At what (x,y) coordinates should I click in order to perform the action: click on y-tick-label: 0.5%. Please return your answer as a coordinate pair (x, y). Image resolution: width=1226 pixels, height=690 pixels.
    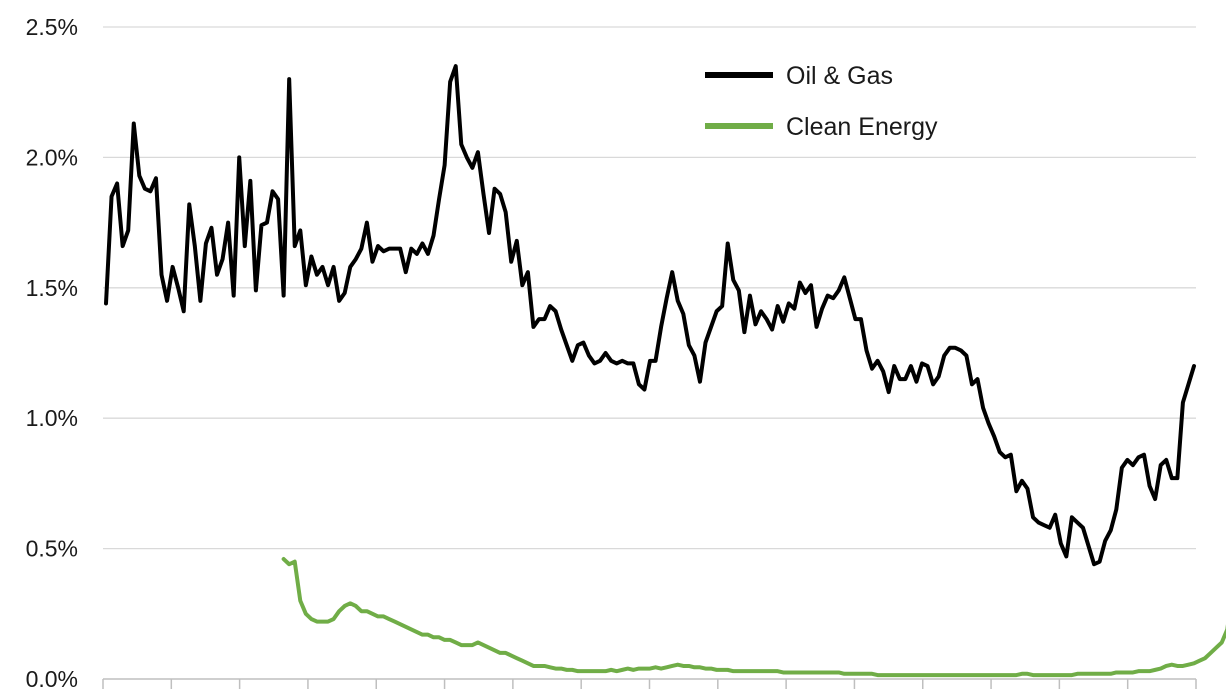
    Looking at the image, I should click on (52, 549).